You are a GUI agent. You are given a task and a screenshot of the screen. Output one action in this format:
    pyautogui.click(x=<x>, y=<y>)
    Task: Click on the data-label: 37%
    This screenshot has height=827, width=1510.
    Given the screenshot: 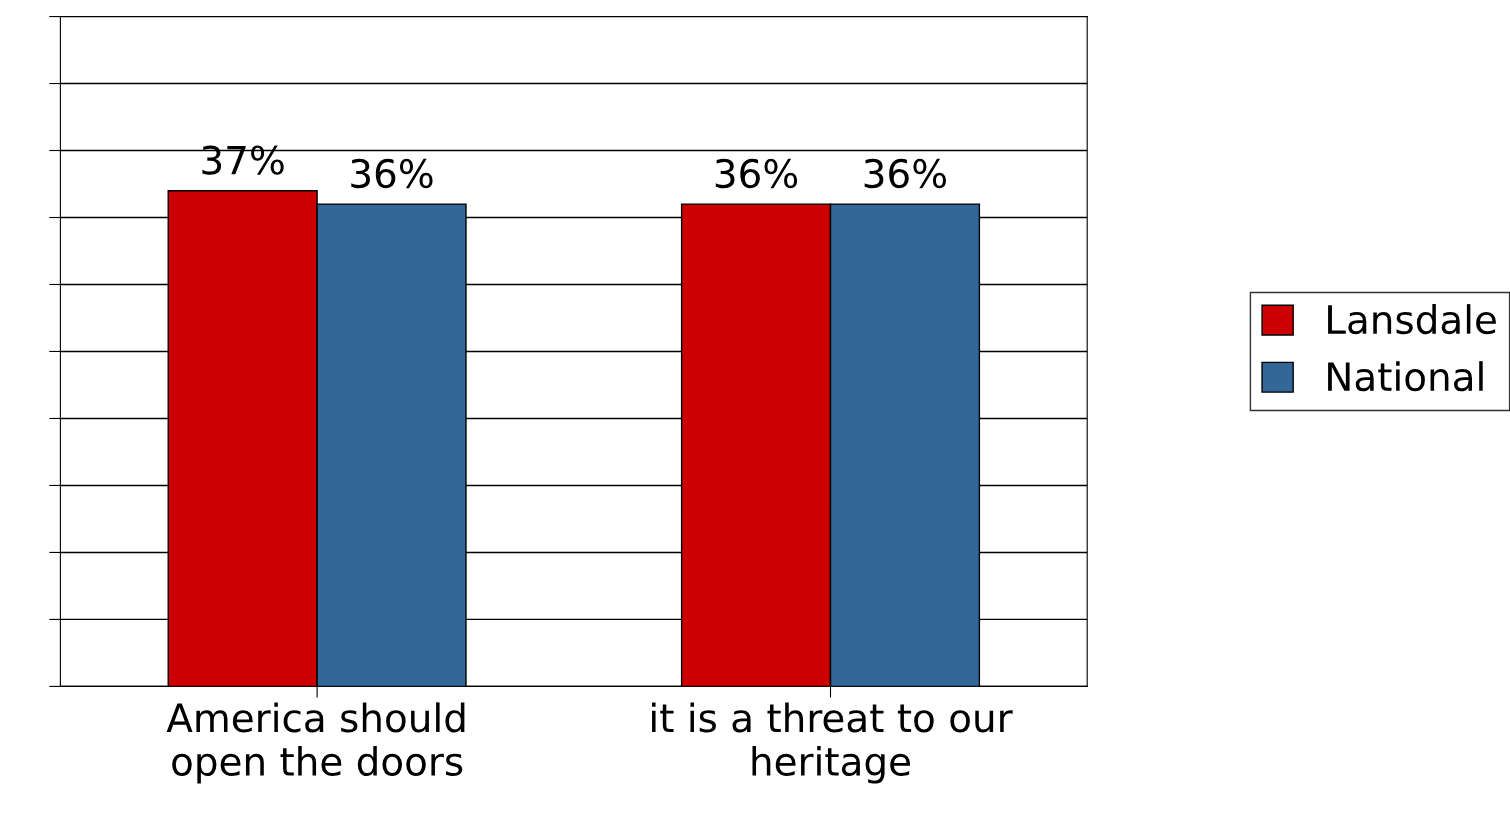 What is the action you would take?
    pyautogui.click(x=243, y=160)
    